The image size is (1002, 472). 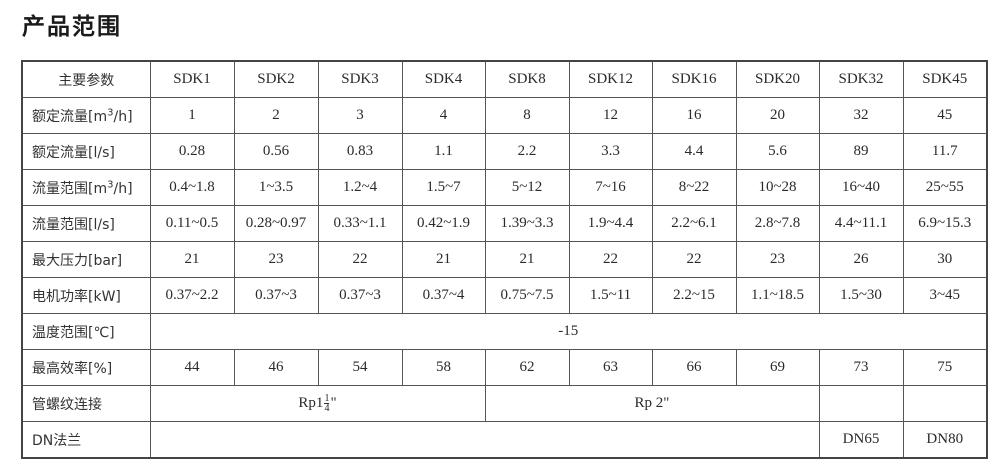 What do you see at coordinates (443, 151) in the screenshot?
I see `table-cell: 1.1` at bounding box center [443, 151].